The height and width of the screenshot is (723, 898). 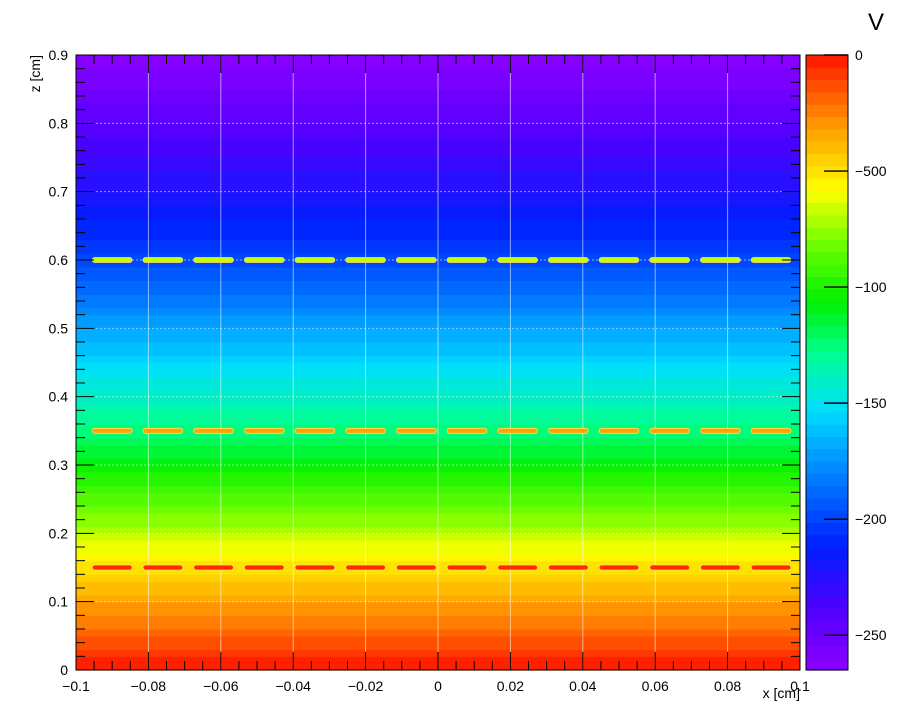 I want to click on y-axis-title: z [cm], so click(x=35, y=73).